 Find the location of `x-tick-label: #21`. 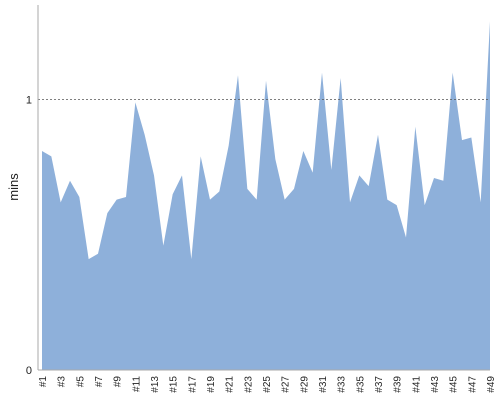

x-tick-label: #21 is located at coordinates (230, 384).